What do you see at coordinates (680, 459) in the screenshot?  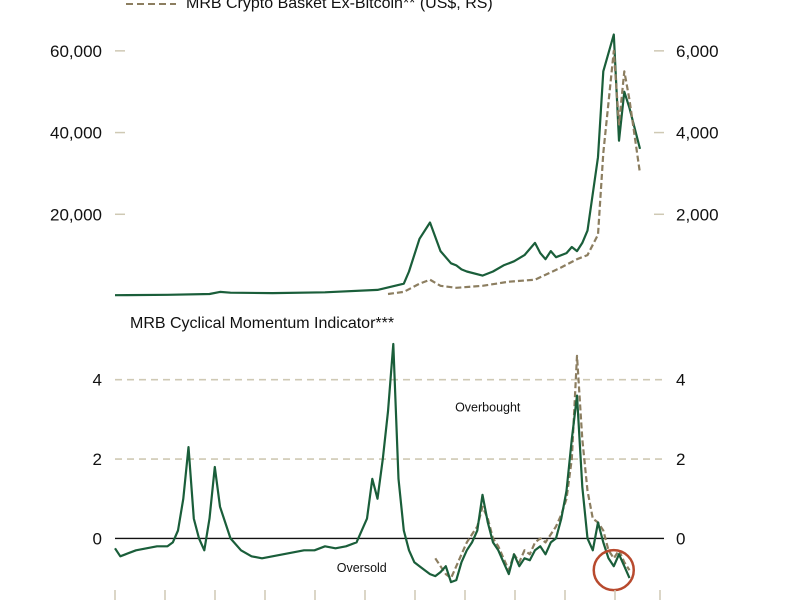 I see `bottom-right-tick-label: 2` at bounding box center [680, 459].